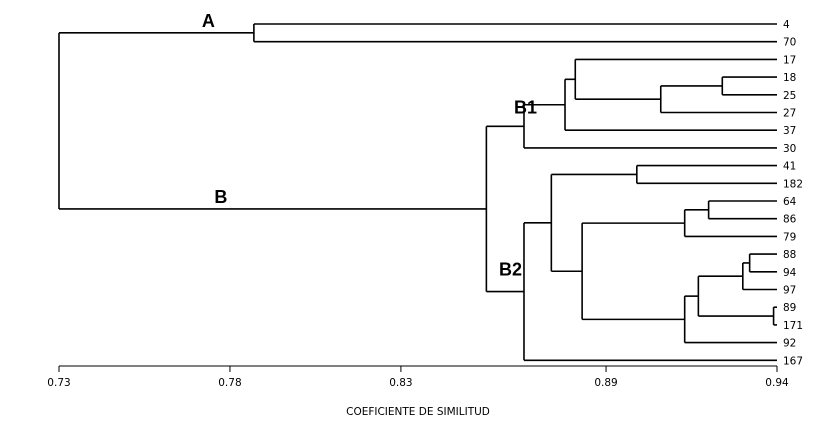  I want to click on leaf-label: 25, so click(789, 96).